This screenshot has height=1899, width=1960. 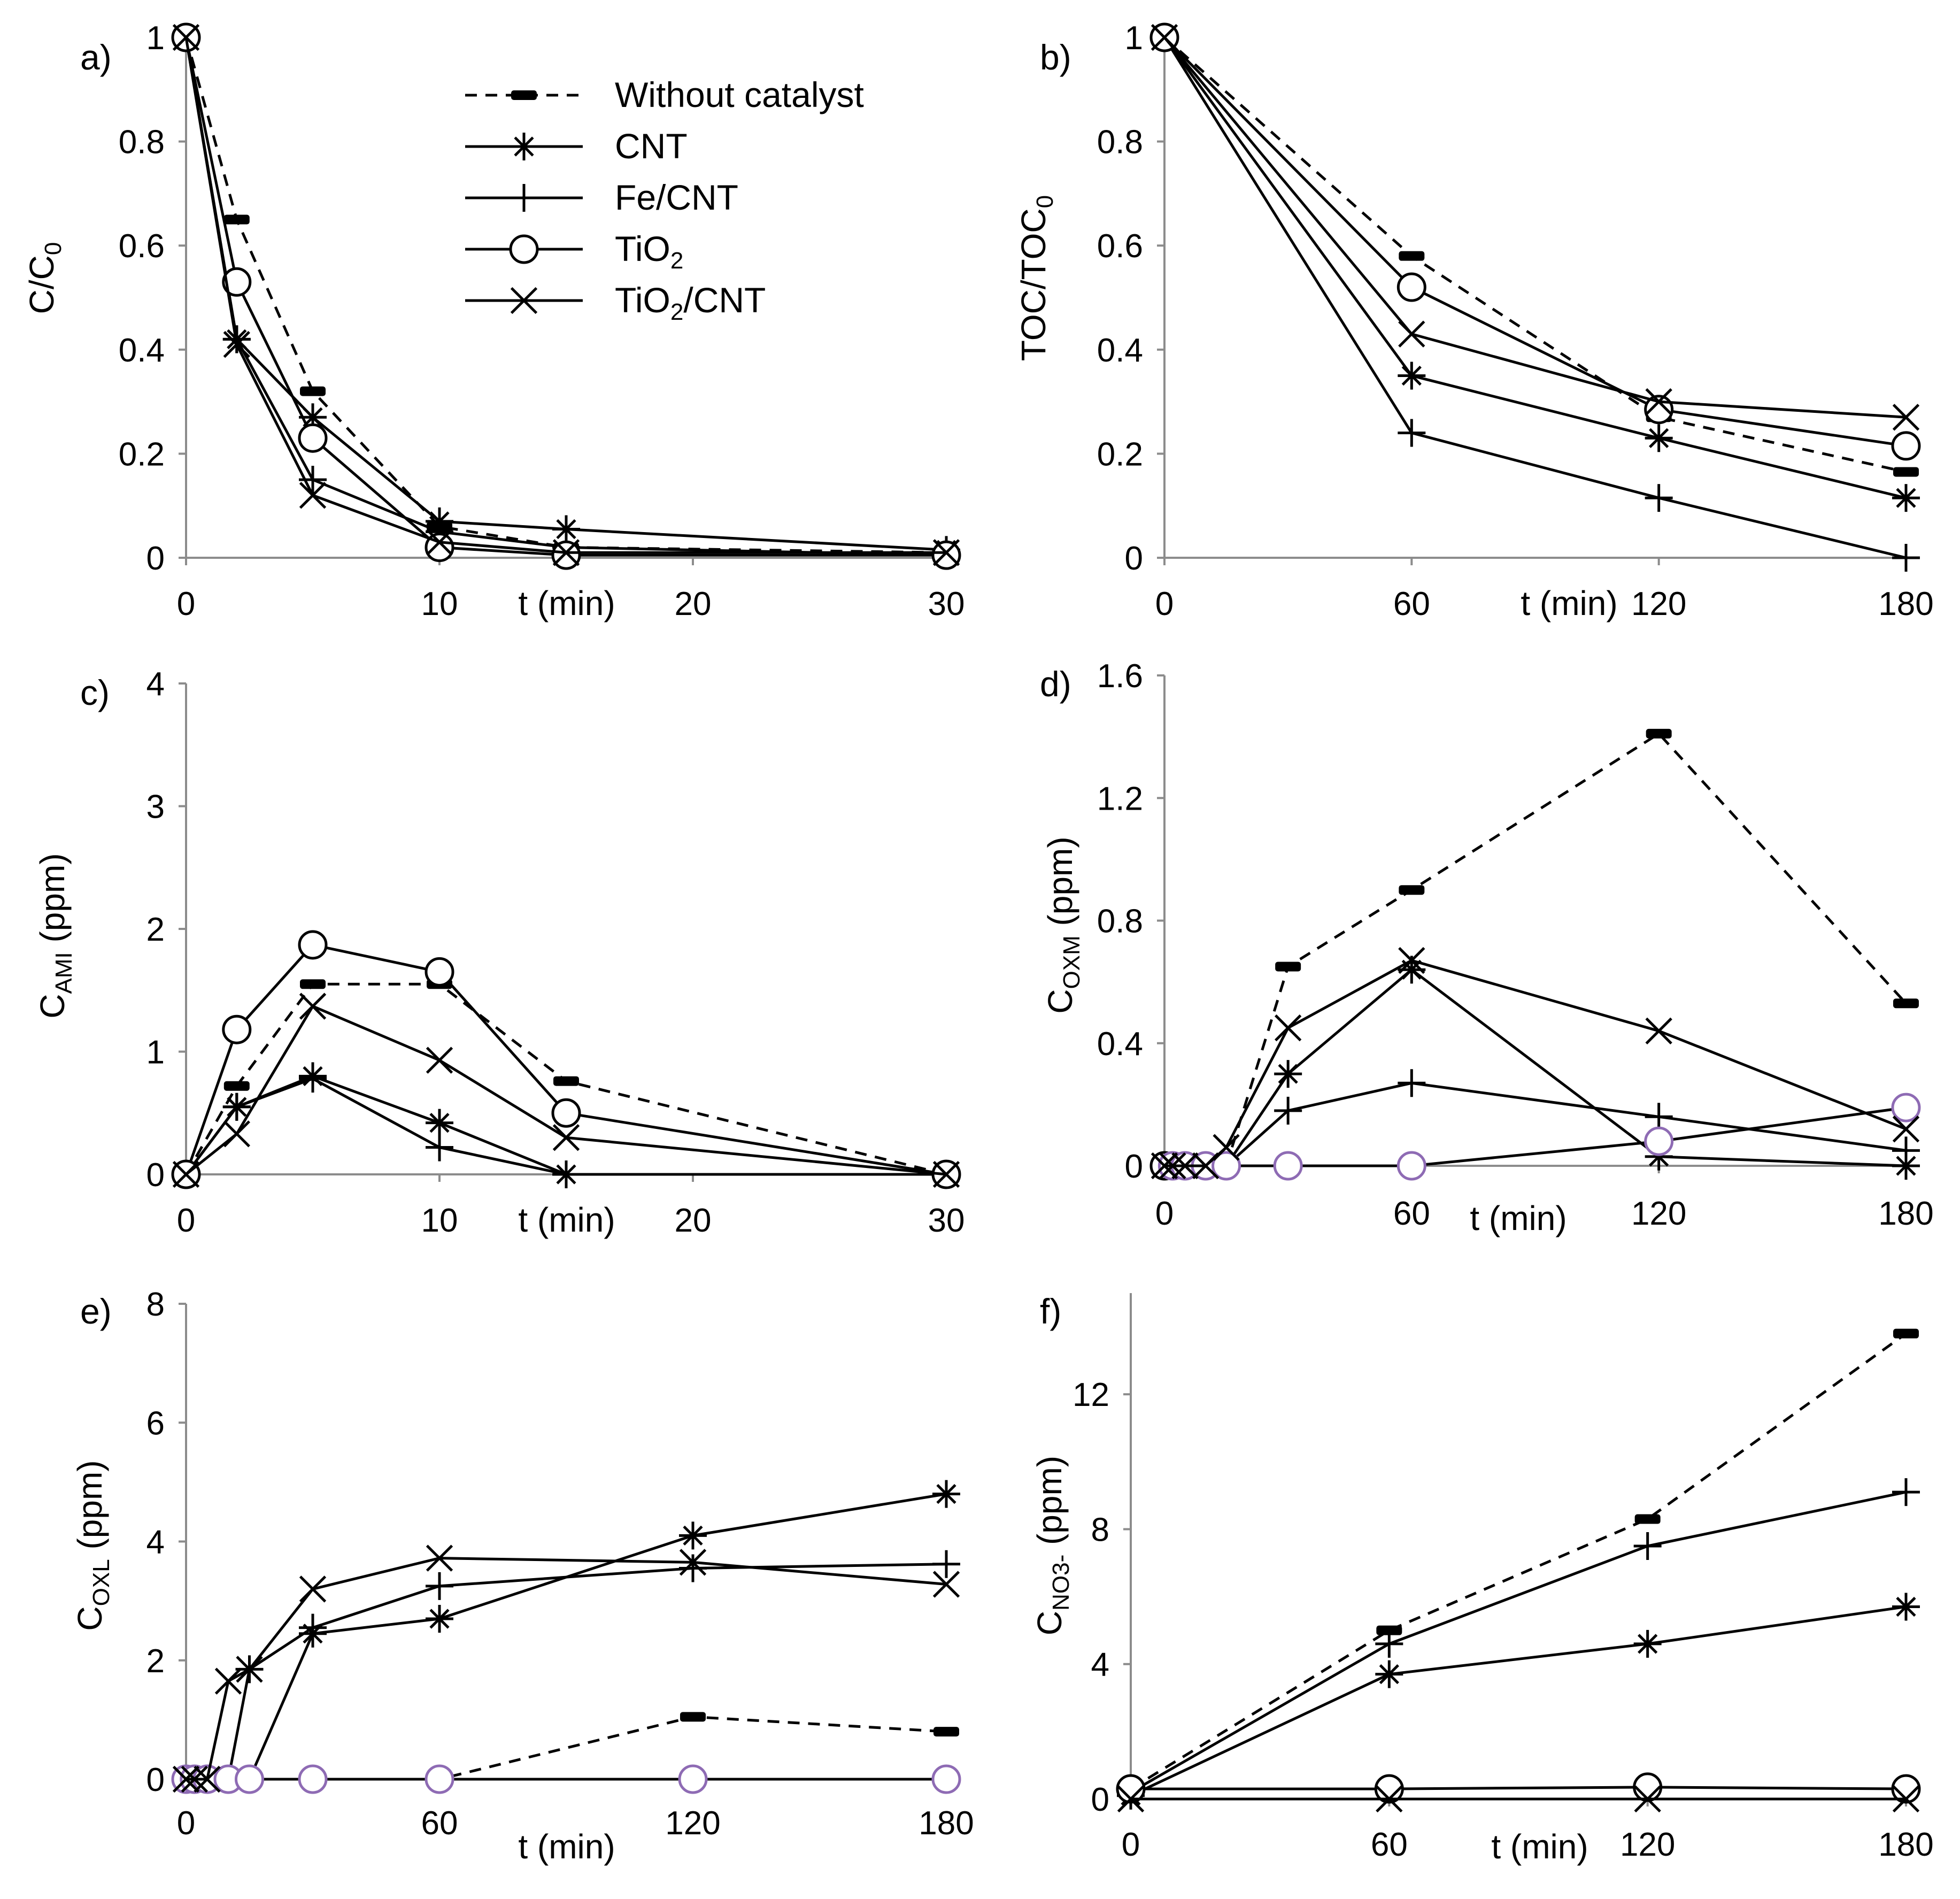 I want to click on series-line-fe-cnt, so click(x=565, y=1126).